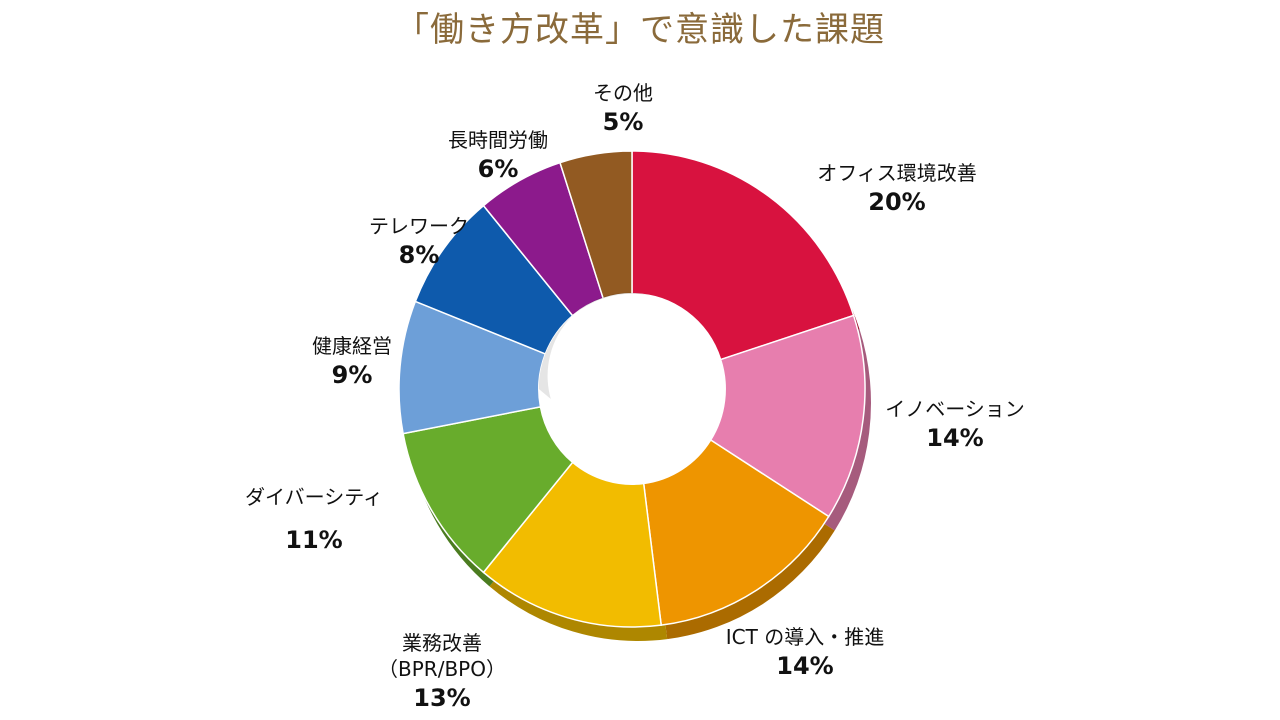  I want to click on label-long-hours: 長時間労働 6%, so click(498, 156).